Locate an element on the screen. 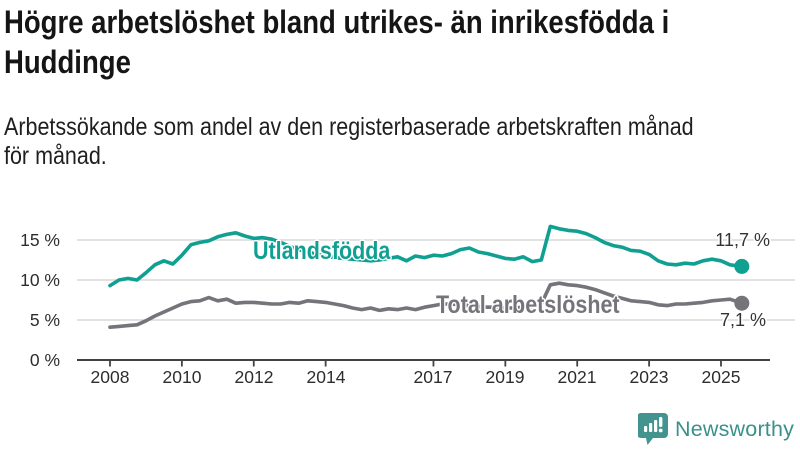 The height and width of the screenshot is (450, 800). y-tick-label-15: 15 % is located at coordinates (40, 240).